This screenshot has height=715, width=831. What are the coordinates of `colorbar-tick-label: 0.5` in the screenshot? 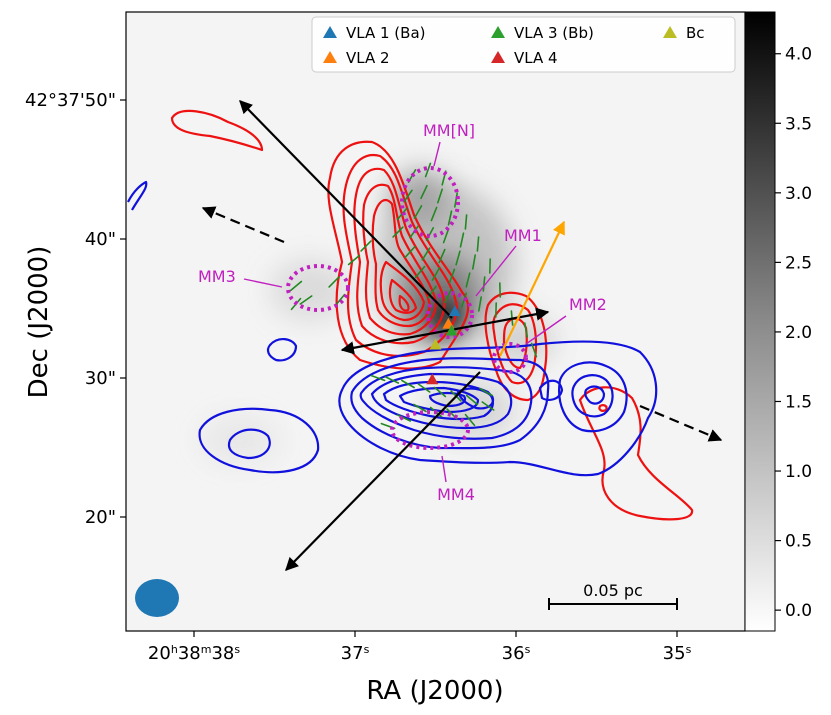 It's located at (798, 542).